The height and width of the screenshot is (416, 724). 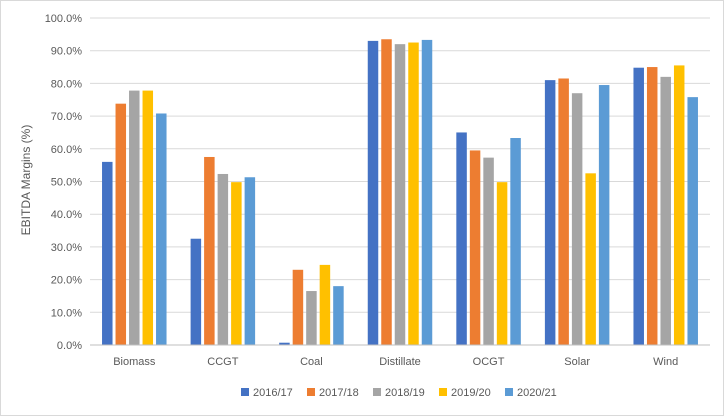 I want to click on x-axis-categories: Biomass CCGT Coal Distillate OCGT Solar Wind, so click(x=395, y=362).